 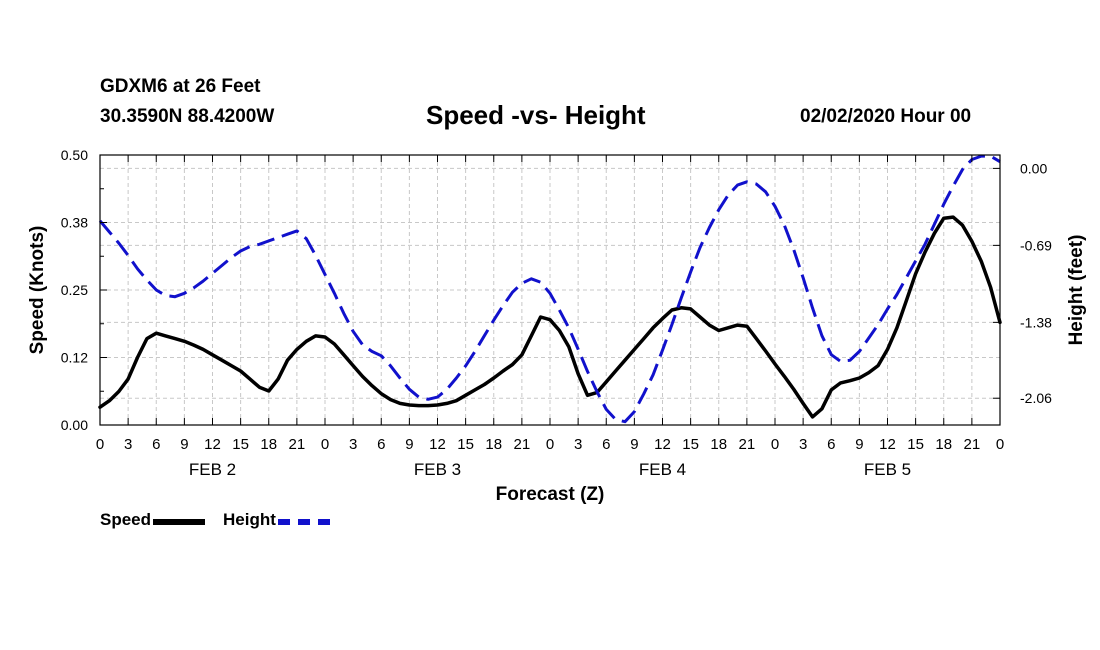 I want to click on y-tick-label: 0.12, so click(x=74, y=358).